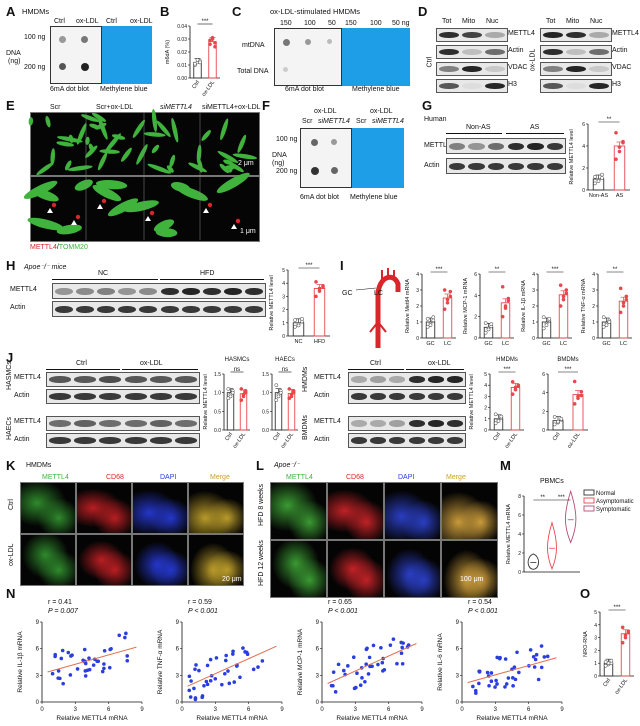  What do you see at coordinates (182, 27) in the screenshot?
I see `y-tick-label: 0.04` at bounding box center [182, 27].